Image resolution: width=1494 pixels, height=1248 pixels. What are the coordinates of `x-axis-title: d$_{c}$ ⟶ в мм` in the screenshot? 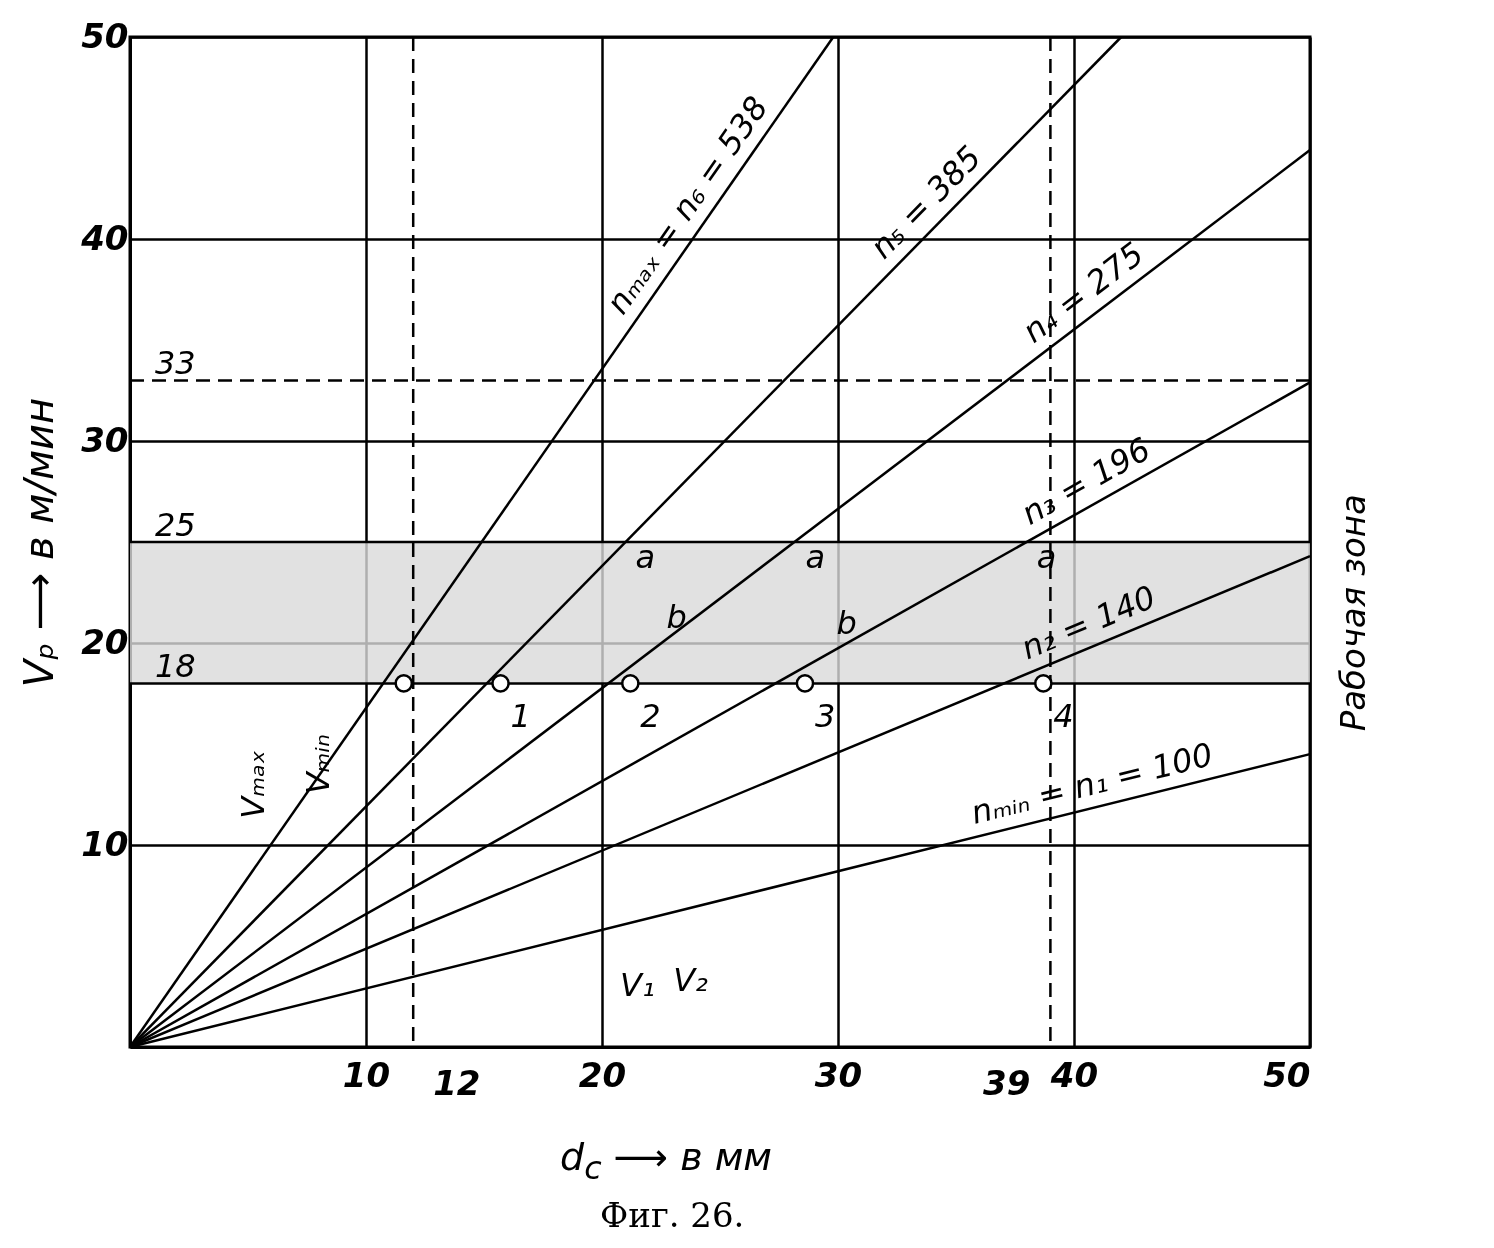 It's located at (666, 1160).